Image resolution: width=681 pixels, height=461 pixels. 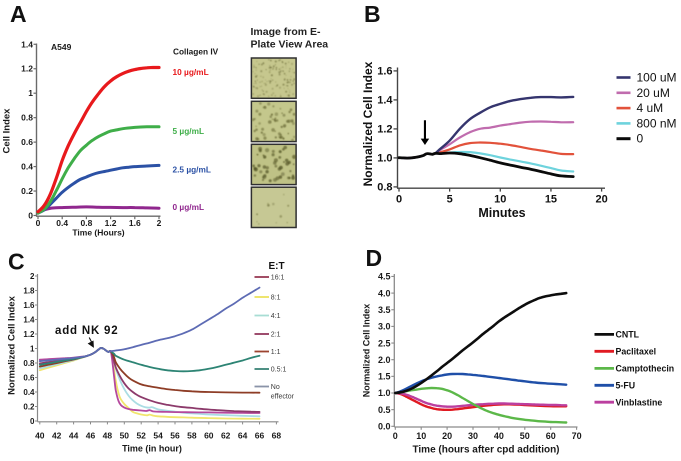 I want to click on svg-text: 46, so click(x=91, y=436).